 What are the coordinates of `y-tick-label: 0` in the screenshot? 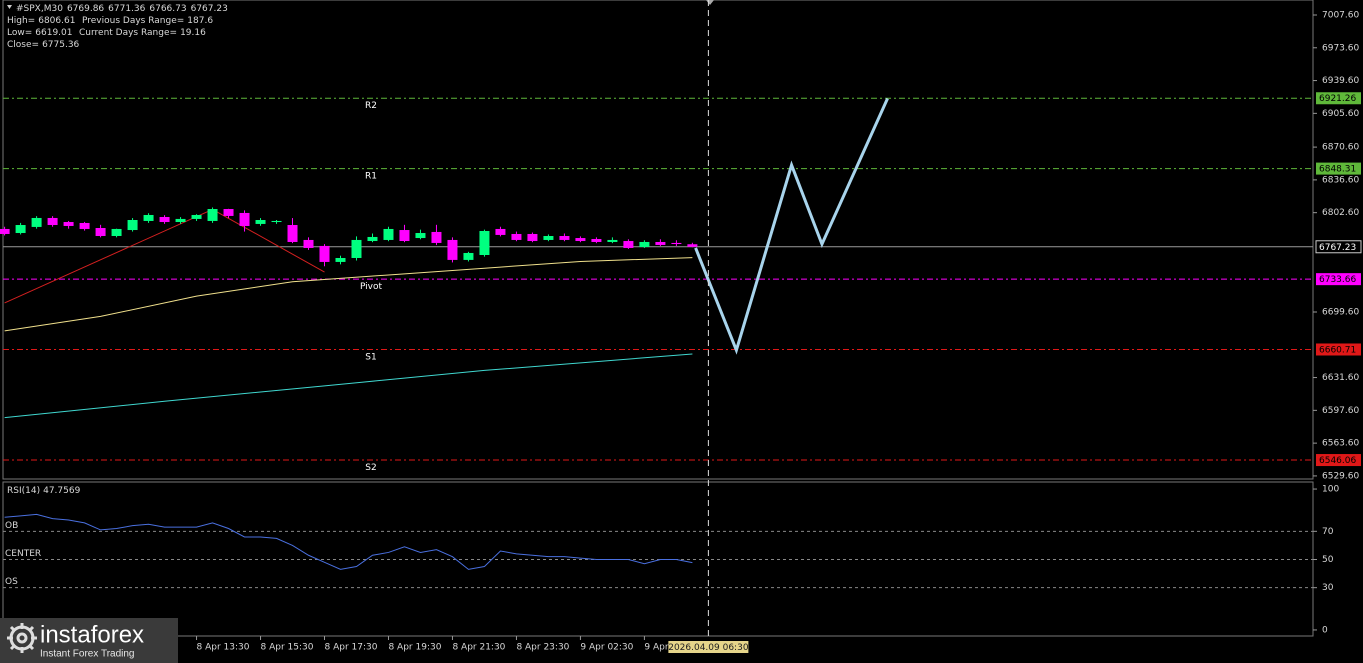 It's located at (1325, 630).